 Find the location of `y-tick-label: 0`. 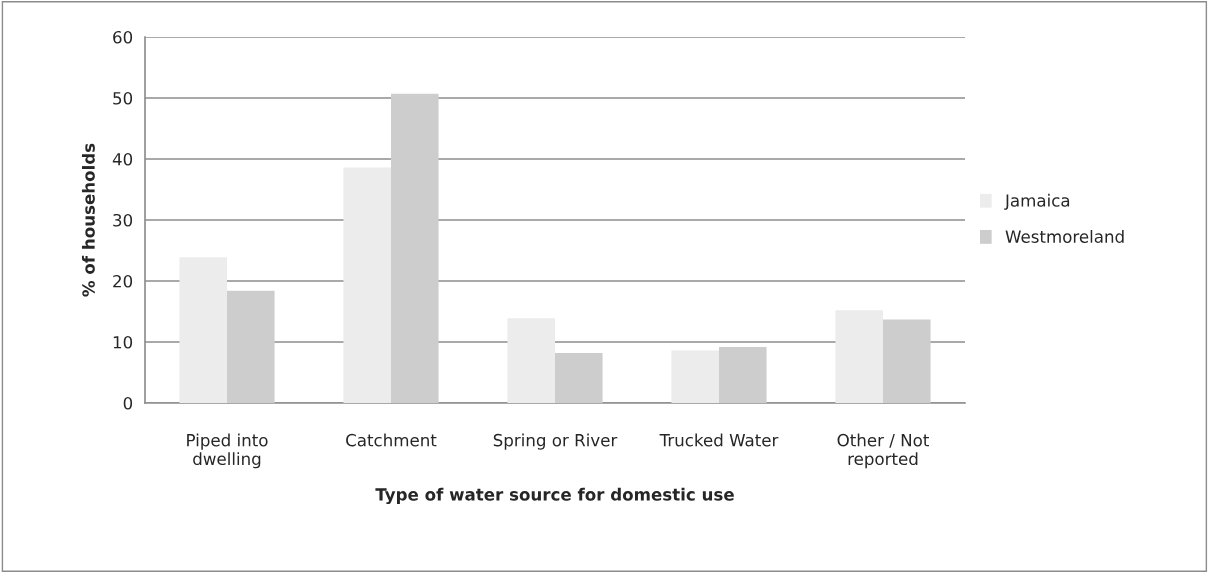

y-tick-label: 0 is located at coordinates (128, 403).